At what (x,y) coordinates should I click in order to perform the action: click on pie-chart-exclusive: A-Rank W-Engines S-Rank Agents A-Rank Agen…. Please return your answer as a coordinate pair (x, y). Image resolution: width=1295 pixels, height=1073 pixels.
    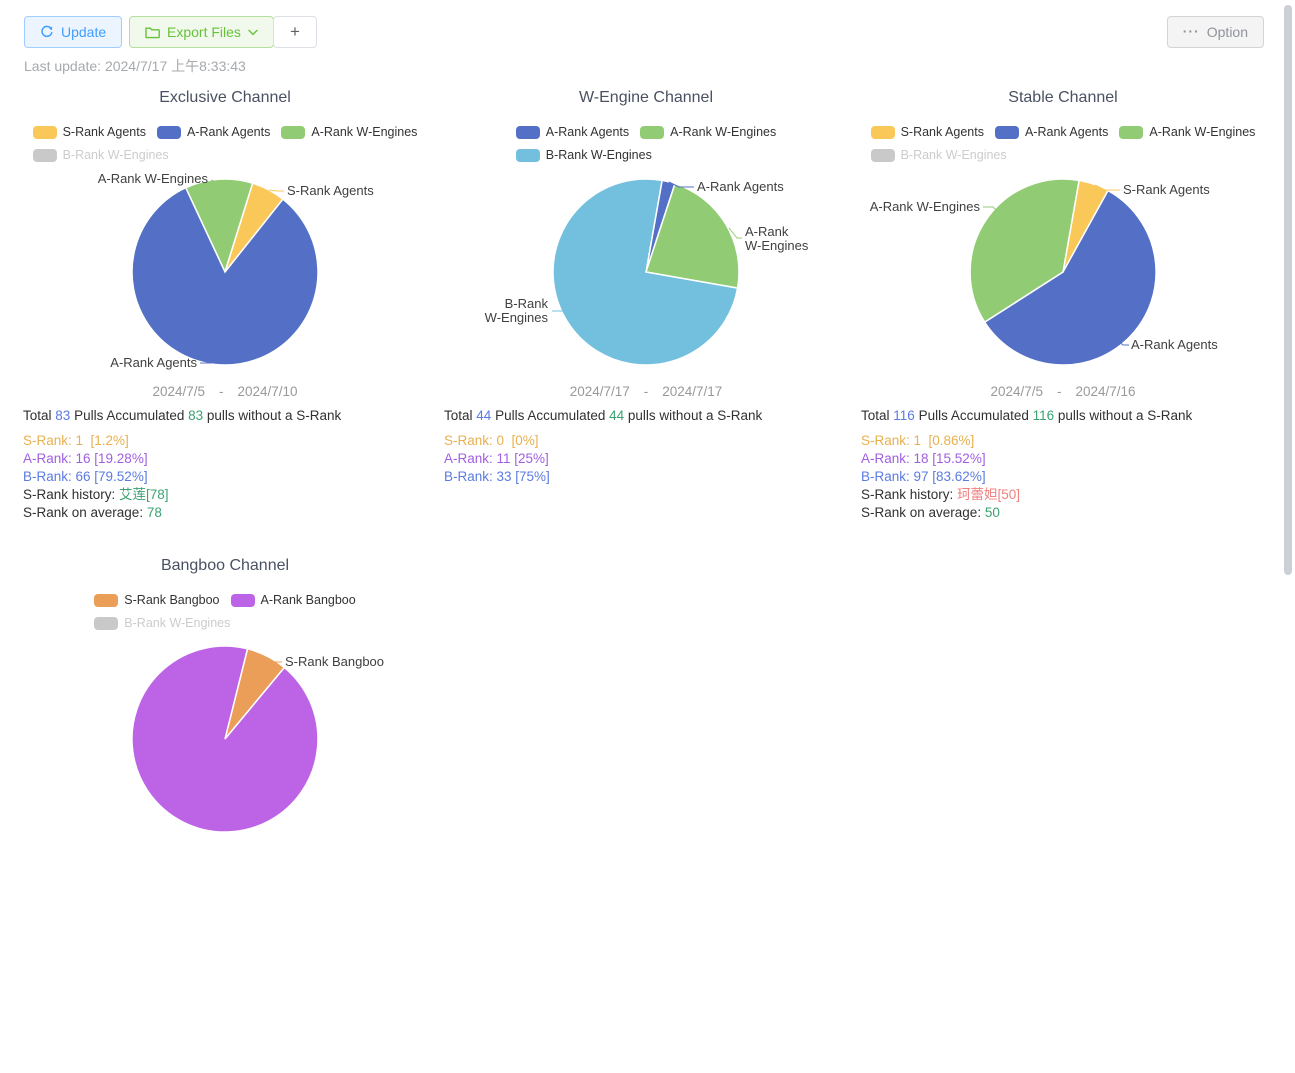
    Looking at the image, I should click on (236, 270).